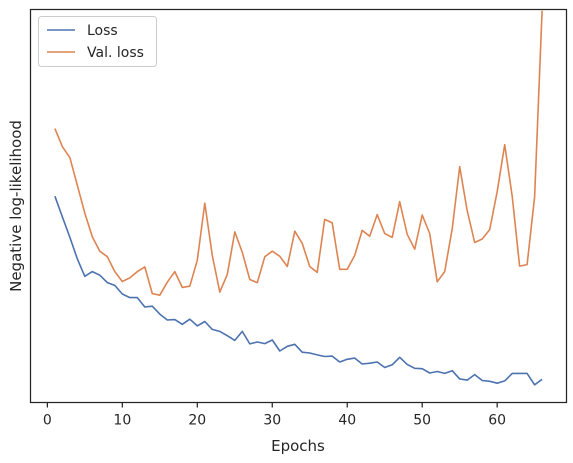 The width and height of the screenshot is (573, 463). Describe the element at coordinates (102, 31) in the screenshot. I see `legend-label-loss: Loss` at that location.